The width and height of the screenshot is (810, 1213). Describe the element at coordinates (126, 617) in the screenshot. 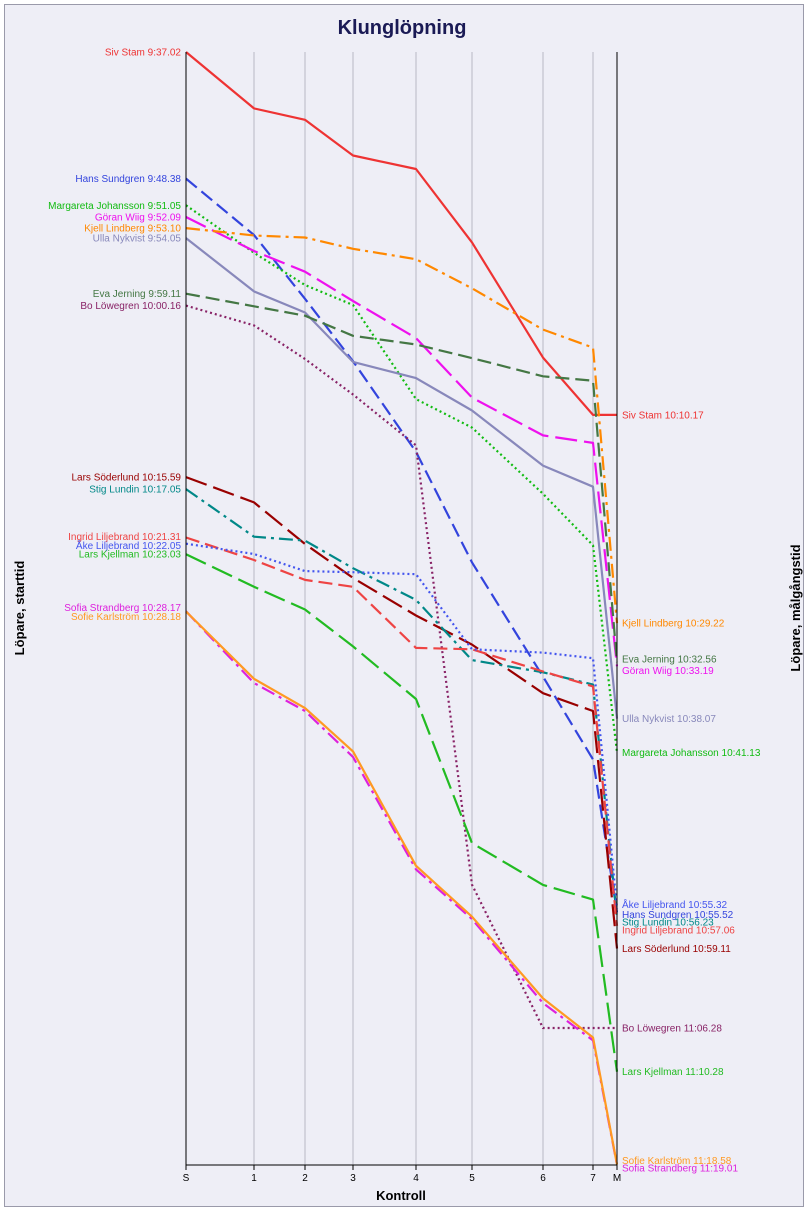

I see `start-label: Sofie Karlström 10:28.18` at that location.